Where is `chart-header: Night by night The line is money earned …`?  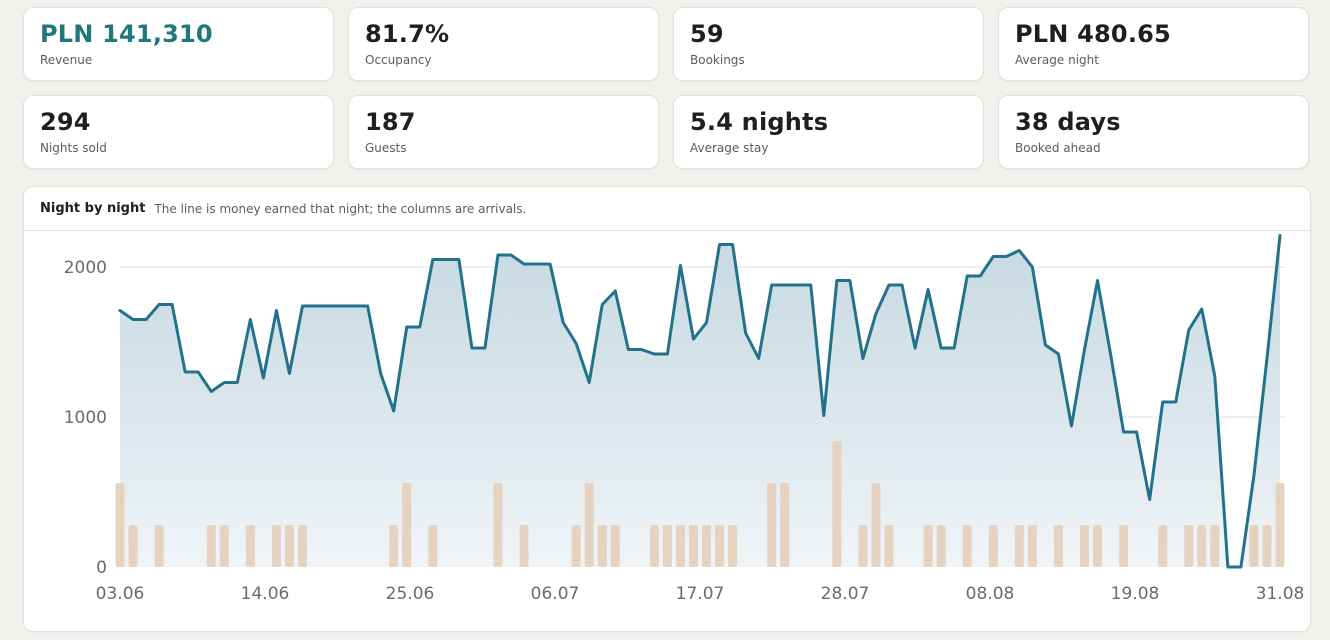 chart-header: Night by night The line is money earned … is located at coordinates (667, 209).